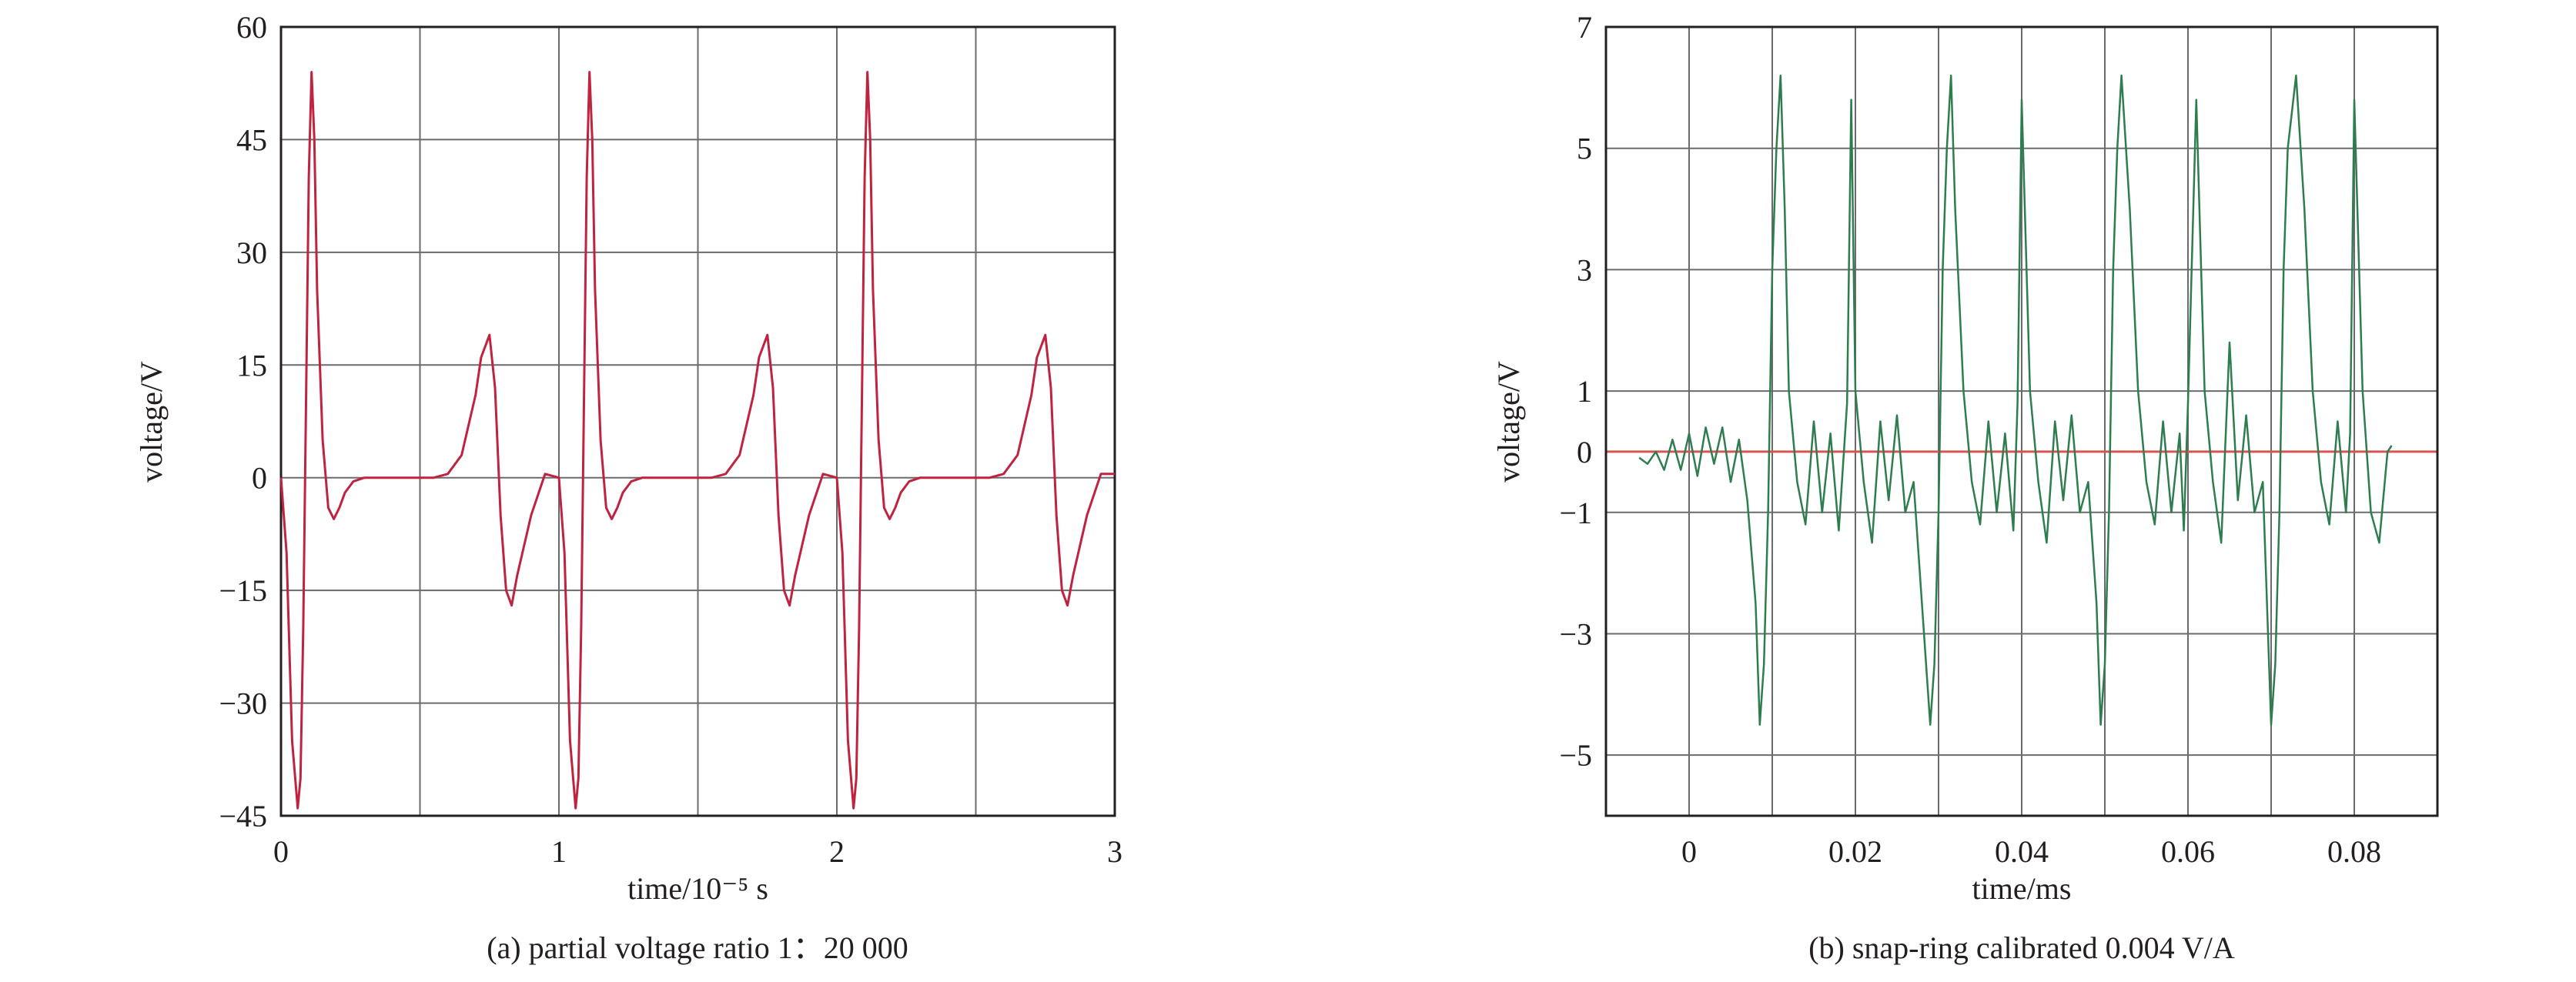 The image size is (2576, 982). Describe the element at coordinates (243, 816) in the screenshot. I see `chart-a-ytick-label-0: −45` at that location.